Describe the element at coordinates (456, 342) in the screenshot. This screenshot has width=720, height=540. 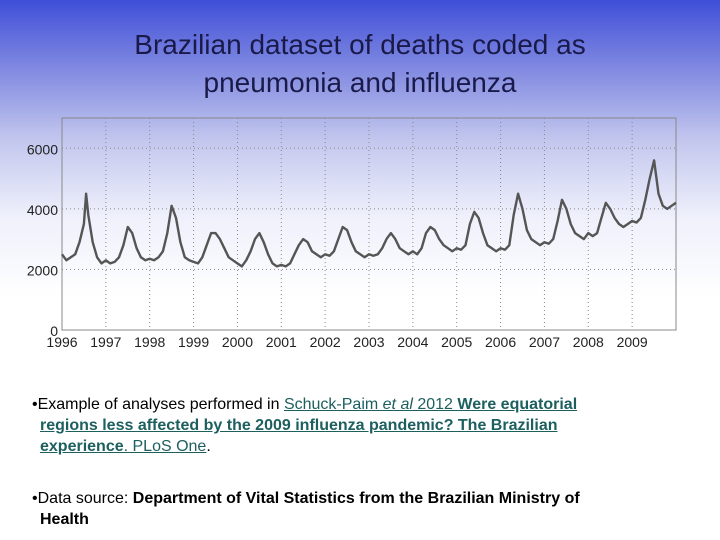
I see `x-tick-label-2005: 2005` at that location.